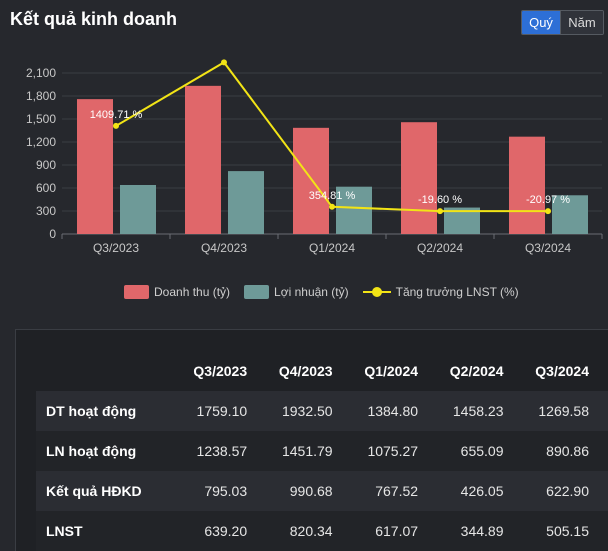  What do you see at coordinates (116, 115) in the screenshot?
I see `growth-data-label: 1409.71 %` at bounding box center [116, 115].